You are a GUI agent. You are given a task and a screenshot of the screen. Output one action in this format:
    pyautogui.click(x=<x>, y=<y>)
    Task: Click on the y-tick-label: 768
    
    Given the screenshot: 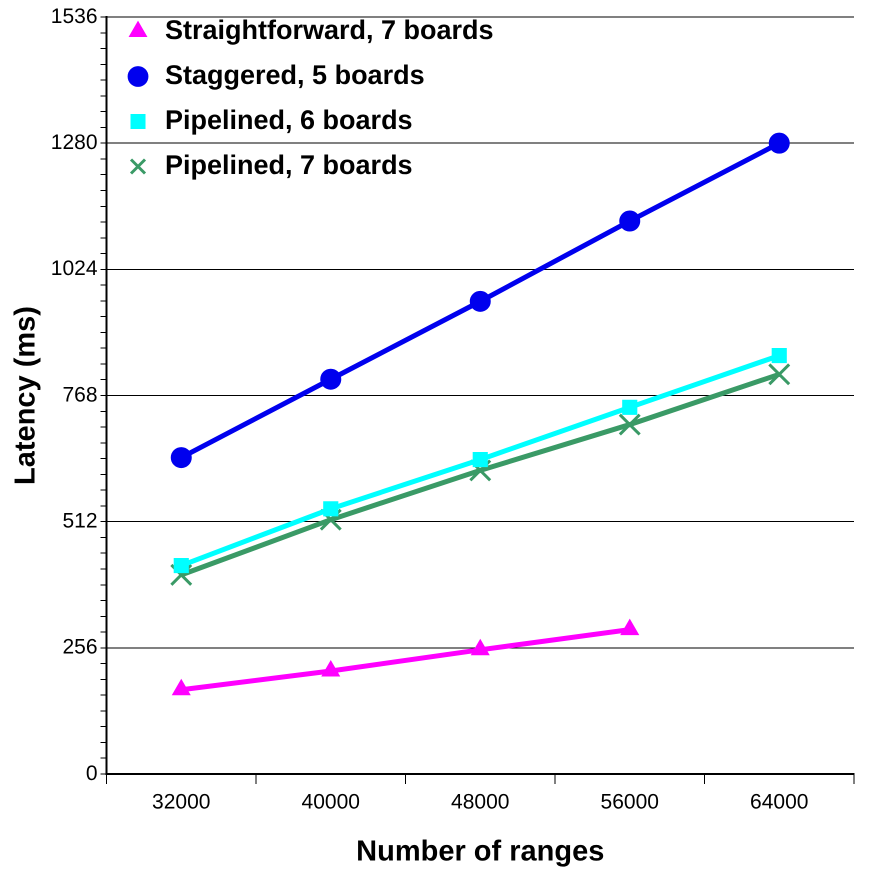 What is the action you would take?
    pyautogui.click(x=80, y=394)
    